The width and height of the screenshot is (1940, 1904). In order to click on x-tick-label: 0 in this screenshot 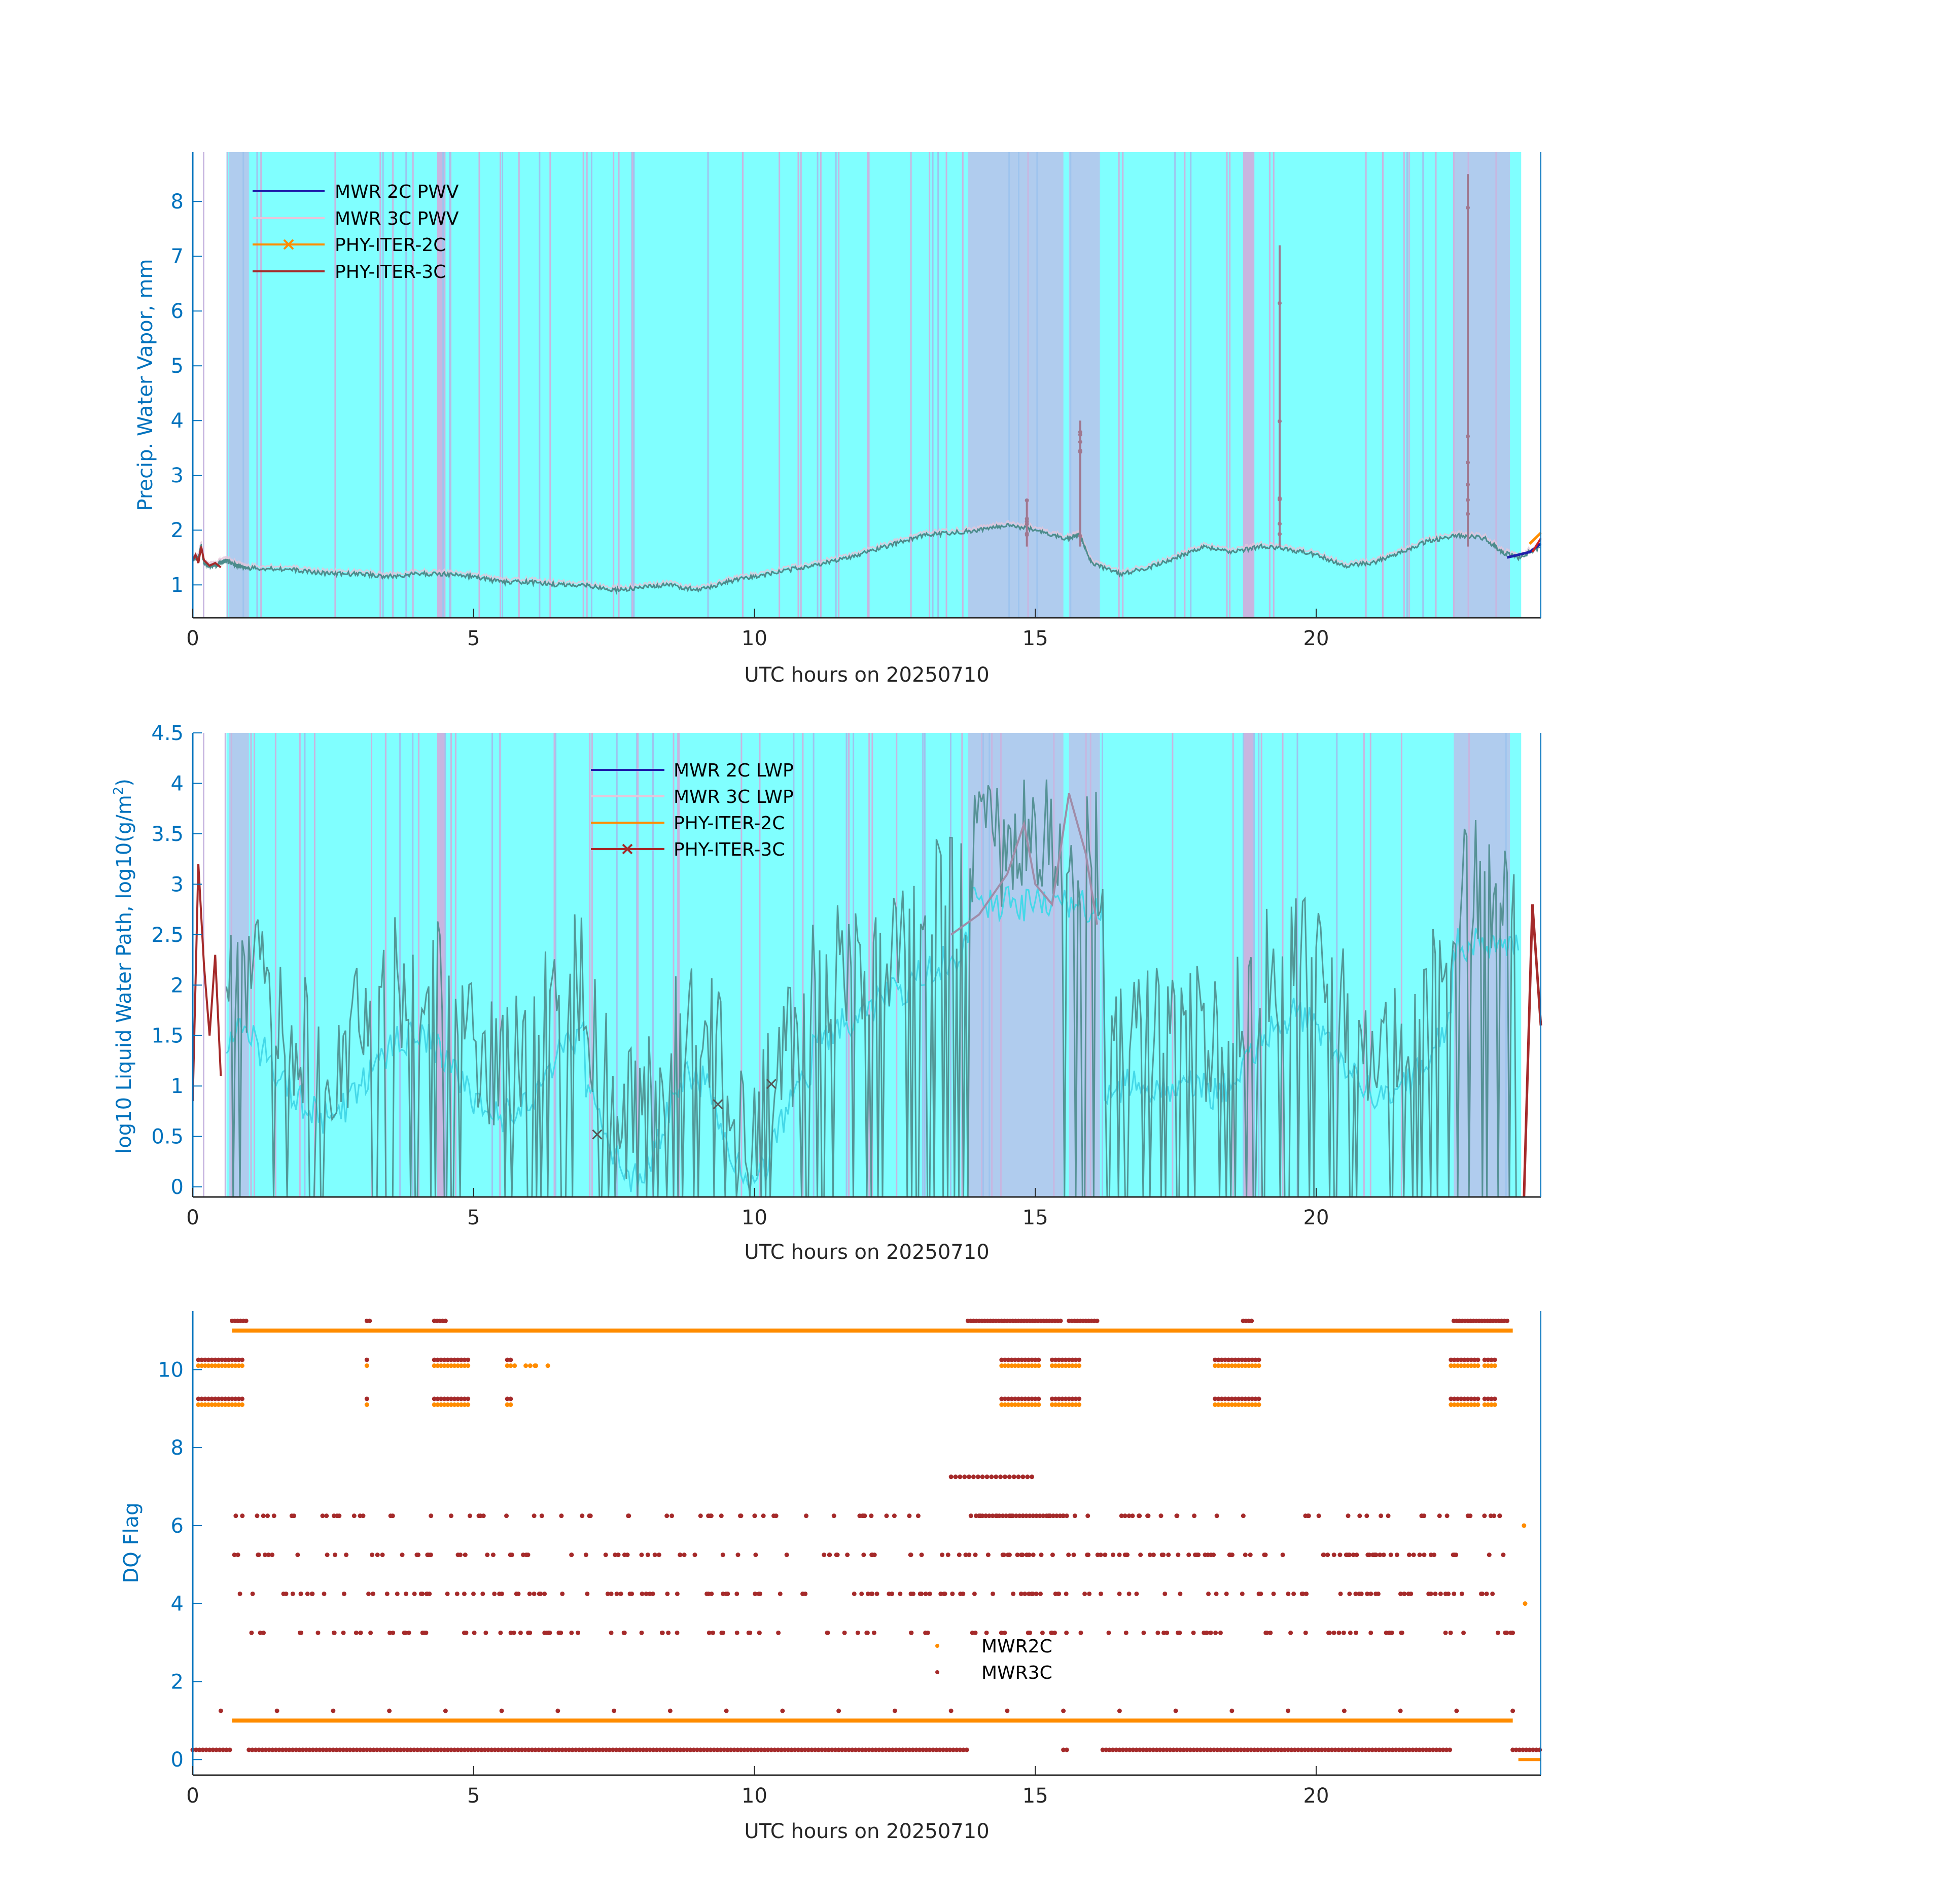, I will do `click(192, 1217)`.